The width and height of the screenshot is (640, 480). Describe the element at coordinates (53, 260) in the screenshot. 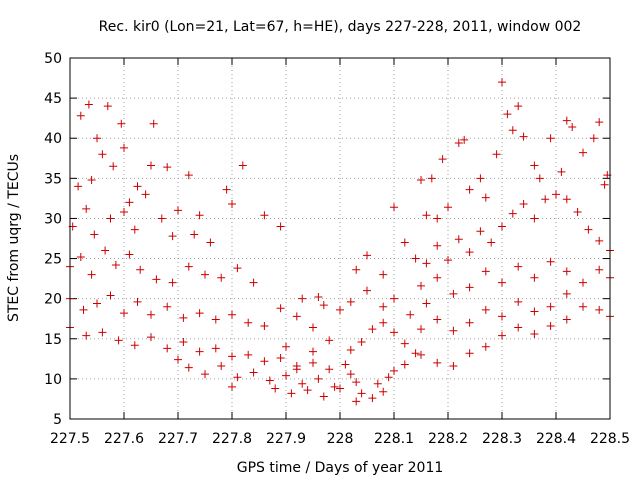

I see `y-tick-label: 25` at that location.